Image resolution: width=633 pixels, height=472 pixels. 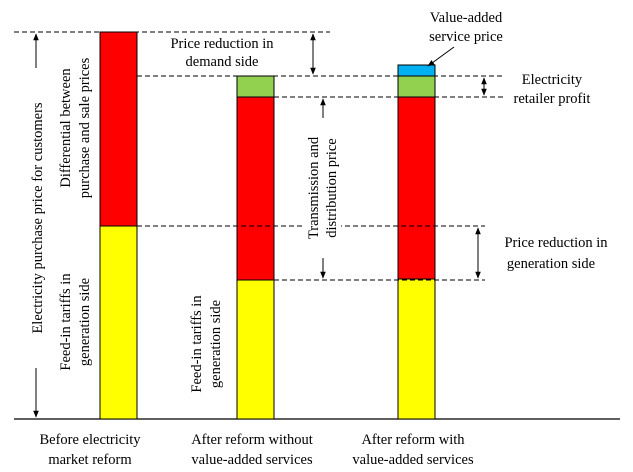 What do you see at coordinates (255, 349) in the screenshot?
I see `bar2-generation-segment` at bounding box center [255, 349].